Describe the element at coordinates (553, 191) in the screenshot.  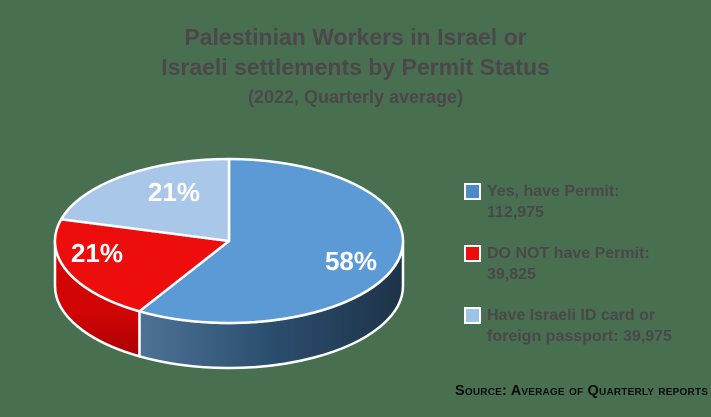
I see `legend-line: Yes, have Permit:` at that location.